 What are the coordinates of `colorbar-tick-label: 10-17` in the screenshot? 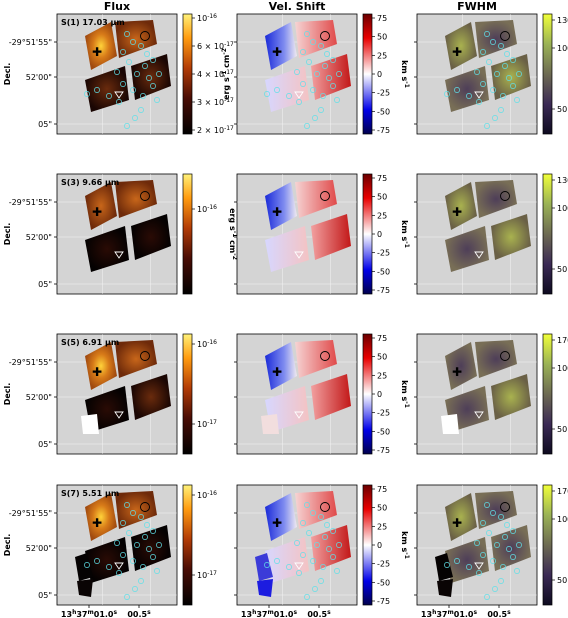 It's located at (207, 424).